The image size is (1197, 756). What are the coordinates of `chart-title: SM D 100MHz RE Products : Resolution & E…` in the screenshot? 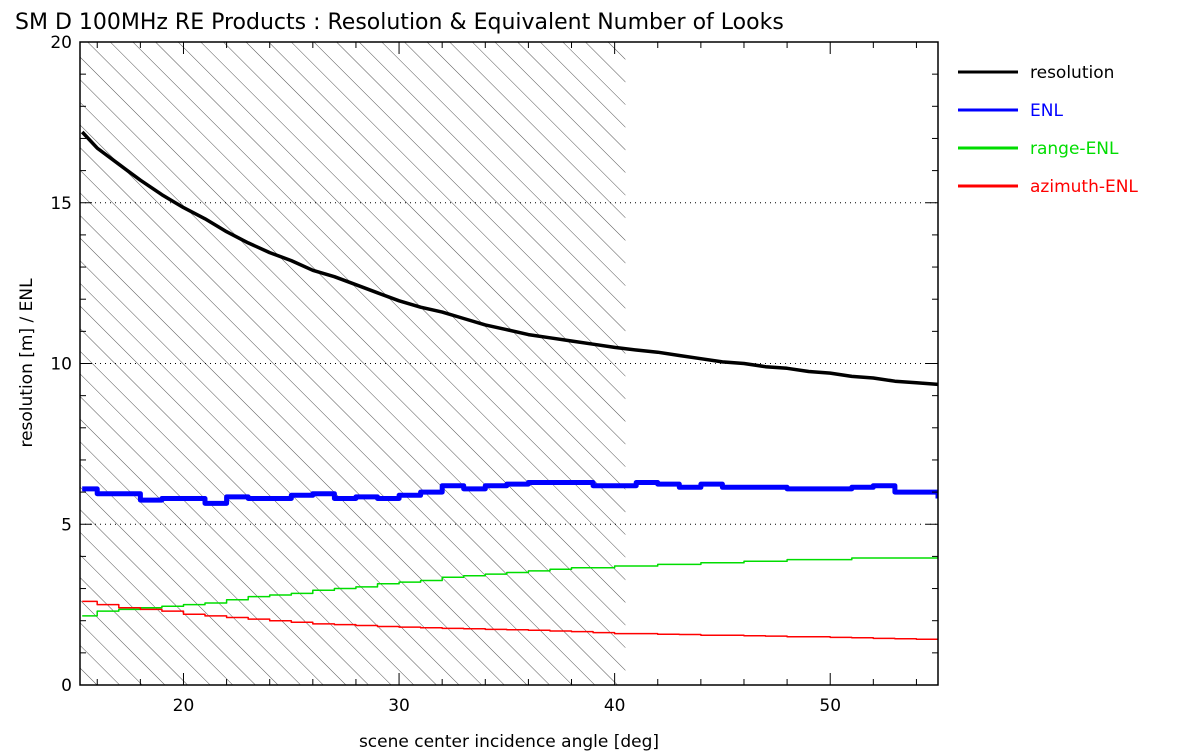 It's located at (399, 22).